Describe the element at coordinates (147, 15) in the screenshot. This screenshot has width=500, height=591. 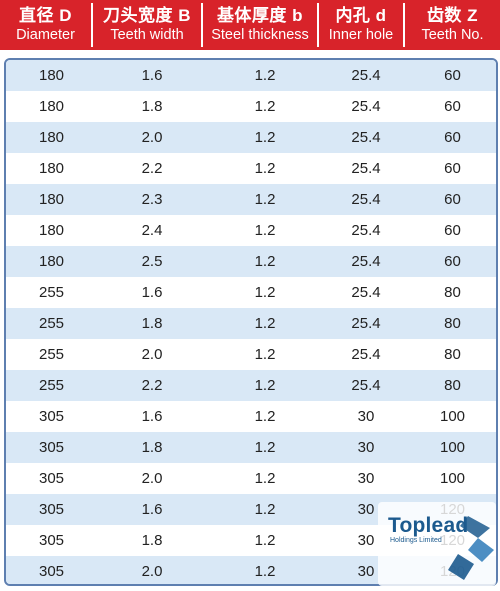
I see `column-header-cn: 刀头宽度 B` at that location.